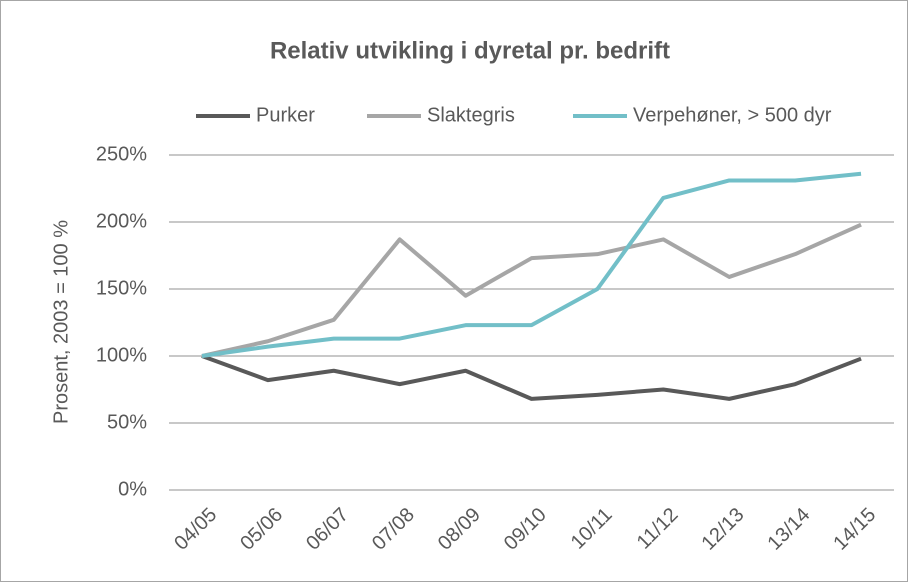  Describe the element at coordinates (732, 115) in the screenshot. I see `legend-label: Verpehøner, > 500 dyr` at that location.